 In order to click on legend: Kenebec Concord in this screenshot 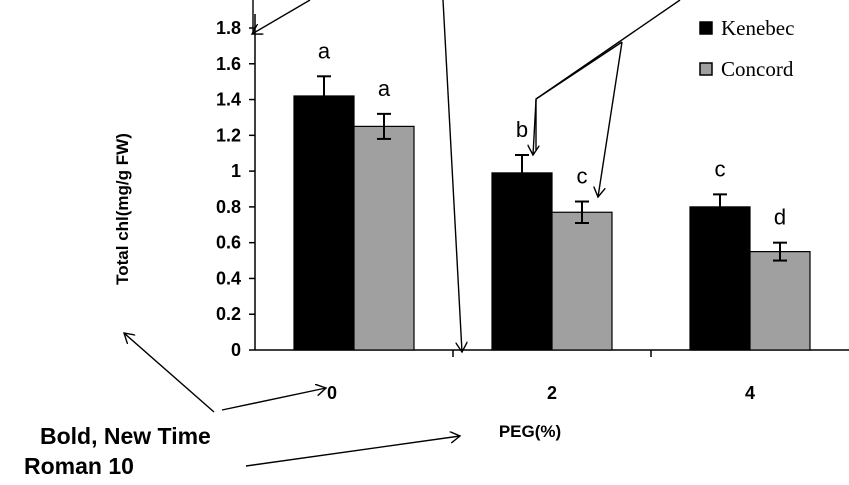, I will do `click(747, 48)`.